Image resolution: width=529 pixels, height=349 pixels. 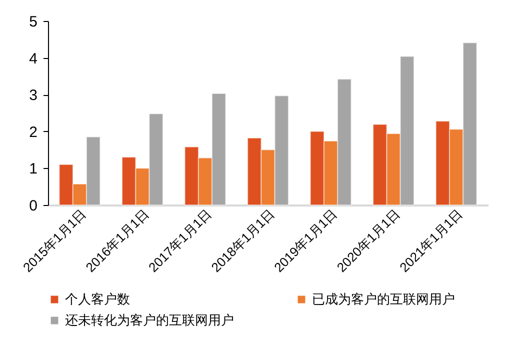 What do you see at coordinates (33, 206) in the screenshot?
I see `y-tick-label: 0` at bounding box center [33, 206].